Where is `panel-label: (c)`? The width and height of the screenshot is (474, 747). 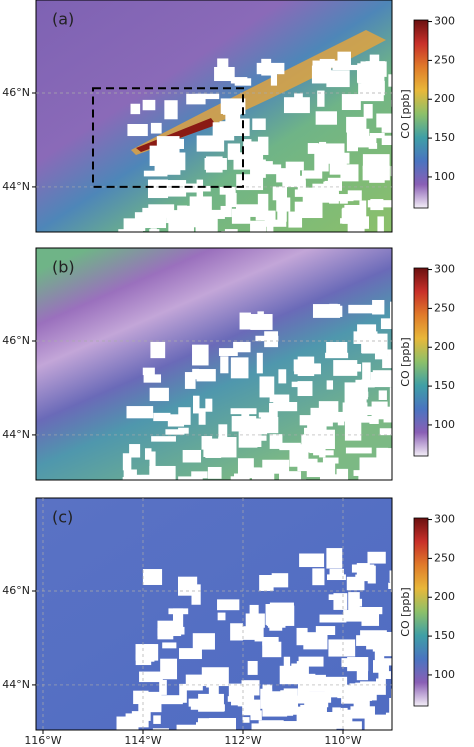 panel-label: (c) is located at coordinates (62, 517).